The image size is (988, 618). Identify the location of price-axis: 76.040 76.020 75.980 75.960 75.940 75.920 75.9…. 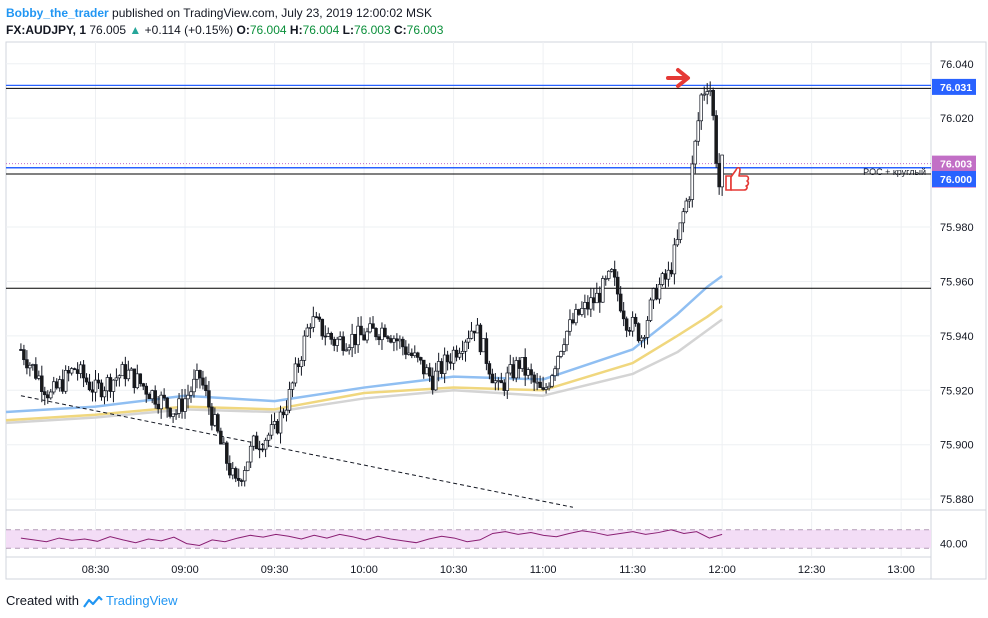
(957, 305).